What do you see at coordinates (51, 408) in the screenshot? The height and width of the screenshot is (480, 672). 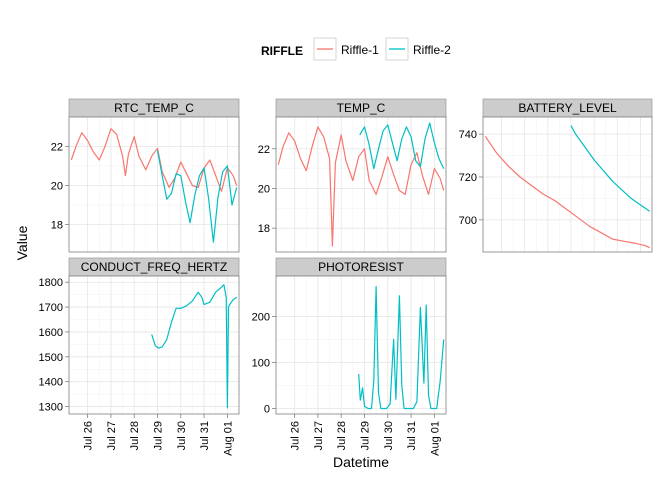 I see `y-tick-label: 1300` at bounding box center [51, 408].